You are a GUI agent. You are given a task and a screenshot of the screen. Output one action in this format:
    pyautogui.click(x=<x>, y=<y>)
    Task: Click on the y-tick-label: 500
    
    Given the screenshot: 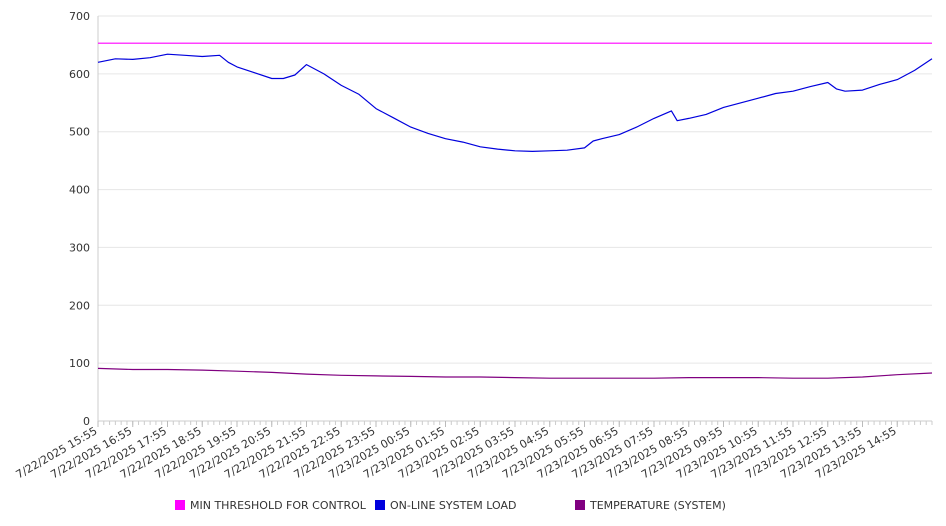 What is the action you would take?
    pyautogui.click(x=79, y=132)
    